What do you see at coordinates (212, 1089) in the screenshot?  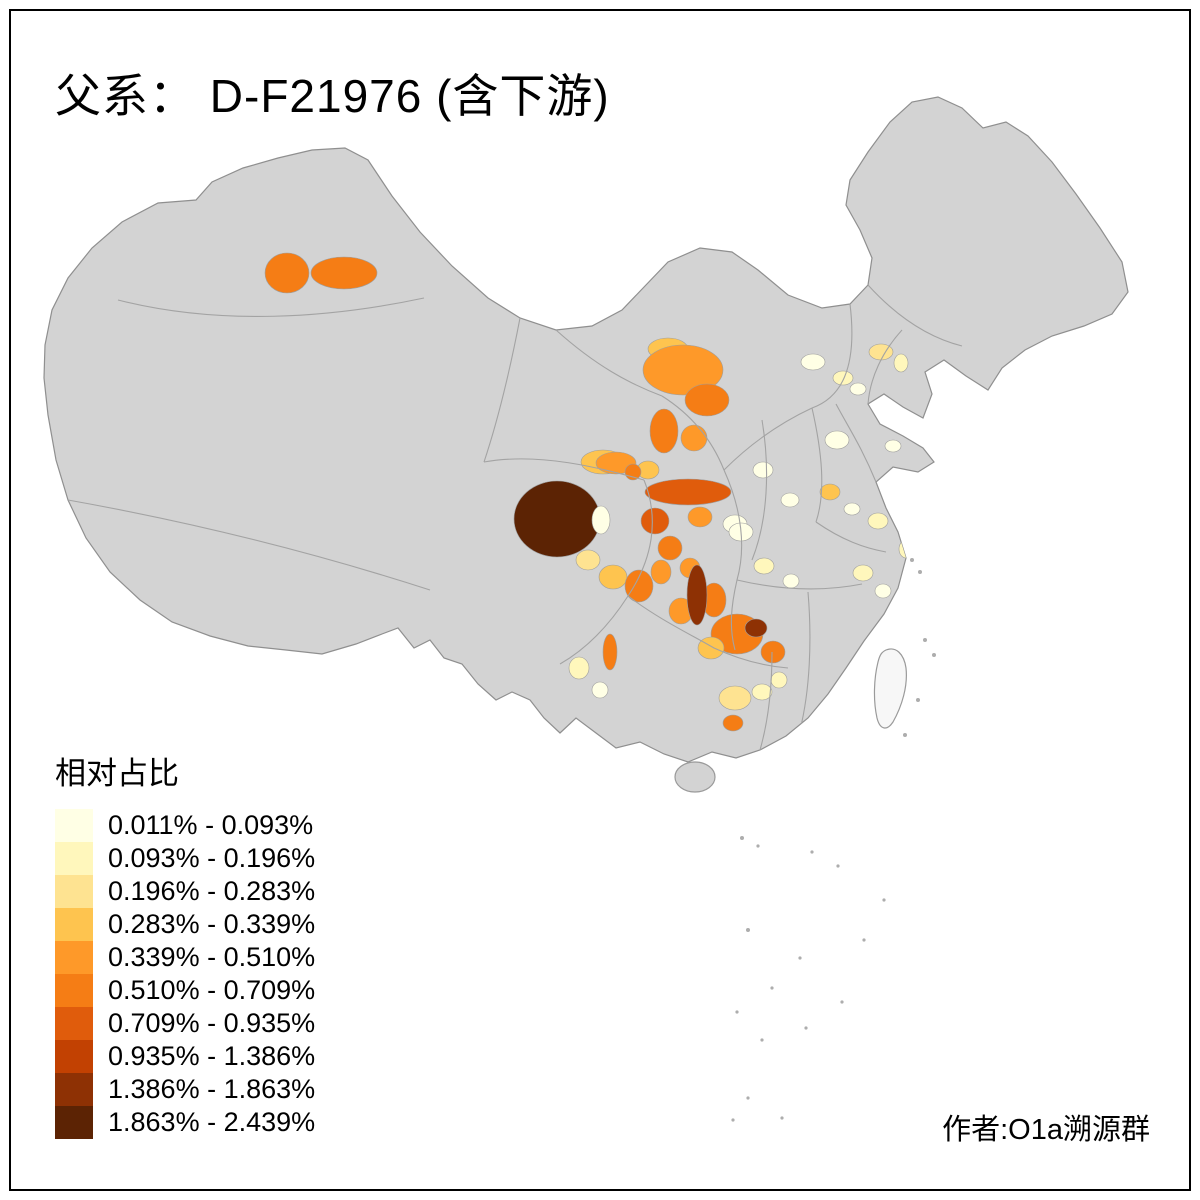 I see `legend-label: 1.386% - 1.863%` at bounding box center [212, 1089].